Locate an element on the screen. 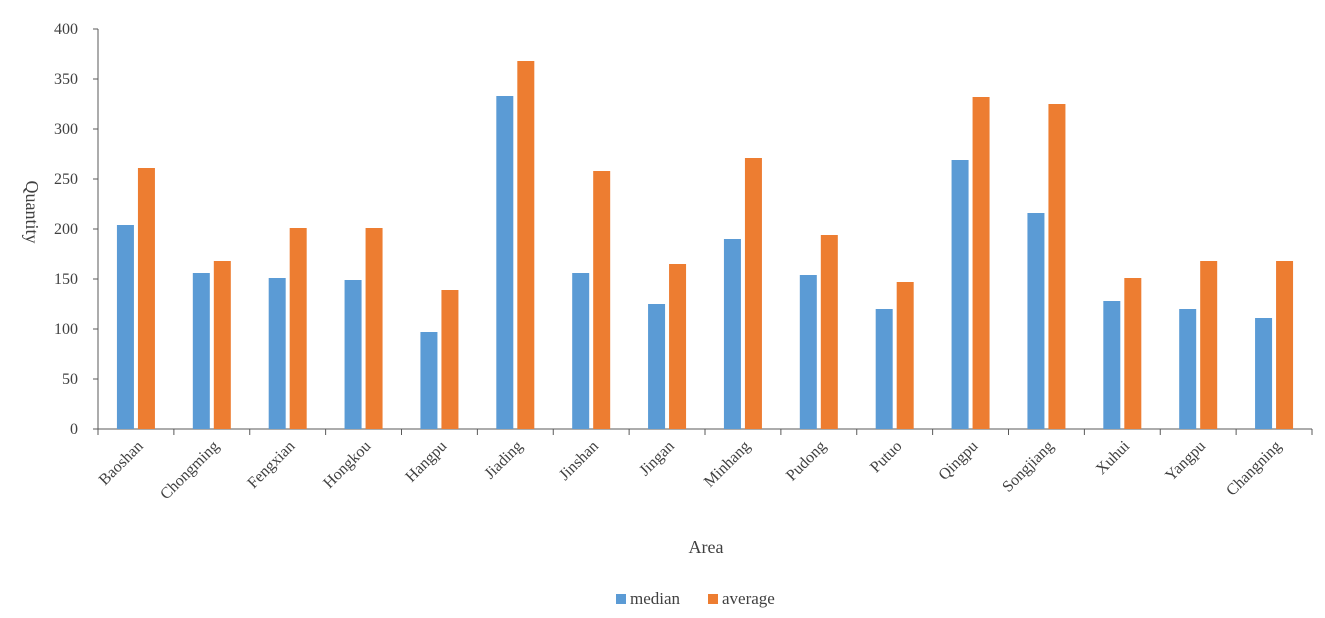 This screenshot has height=618, width=1325. bar-median-baoshan is located at coordinates (125, 327).